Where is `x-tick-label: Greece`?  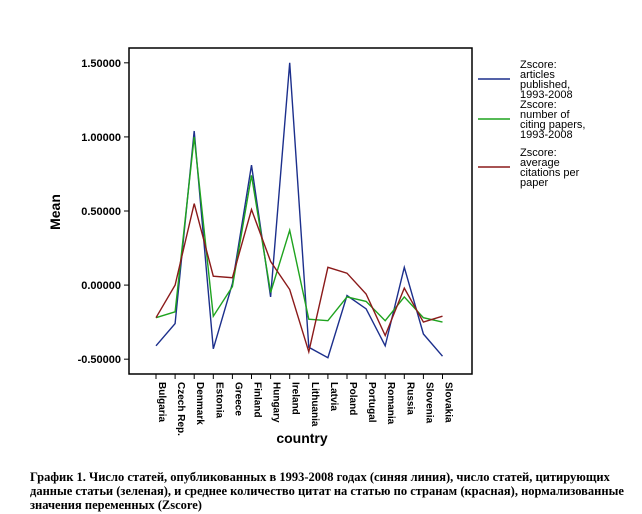
x-tick-label: Greece is located at coordinates (237, 399).